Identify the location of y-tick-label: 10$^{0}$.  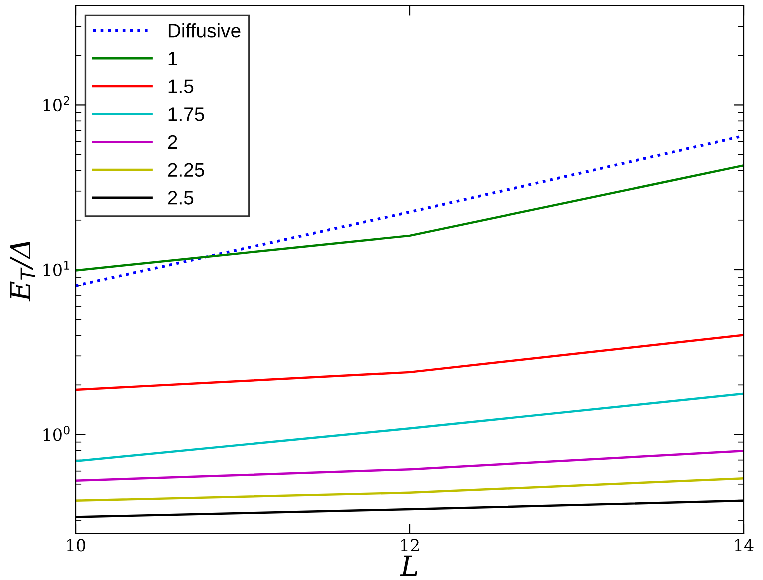
(57, 434).